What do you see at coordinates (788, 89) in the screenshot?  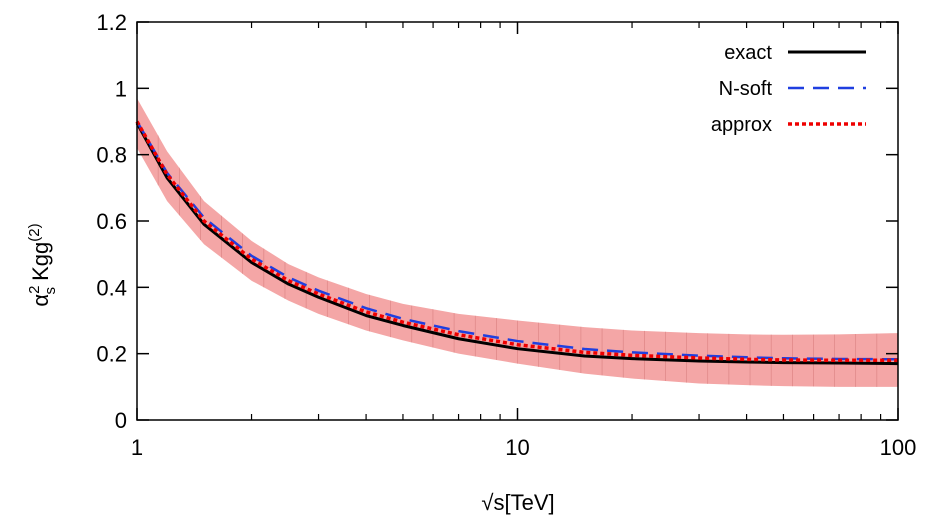 I see `legend: exact N-soft approx` at bounding box center [788, 89].